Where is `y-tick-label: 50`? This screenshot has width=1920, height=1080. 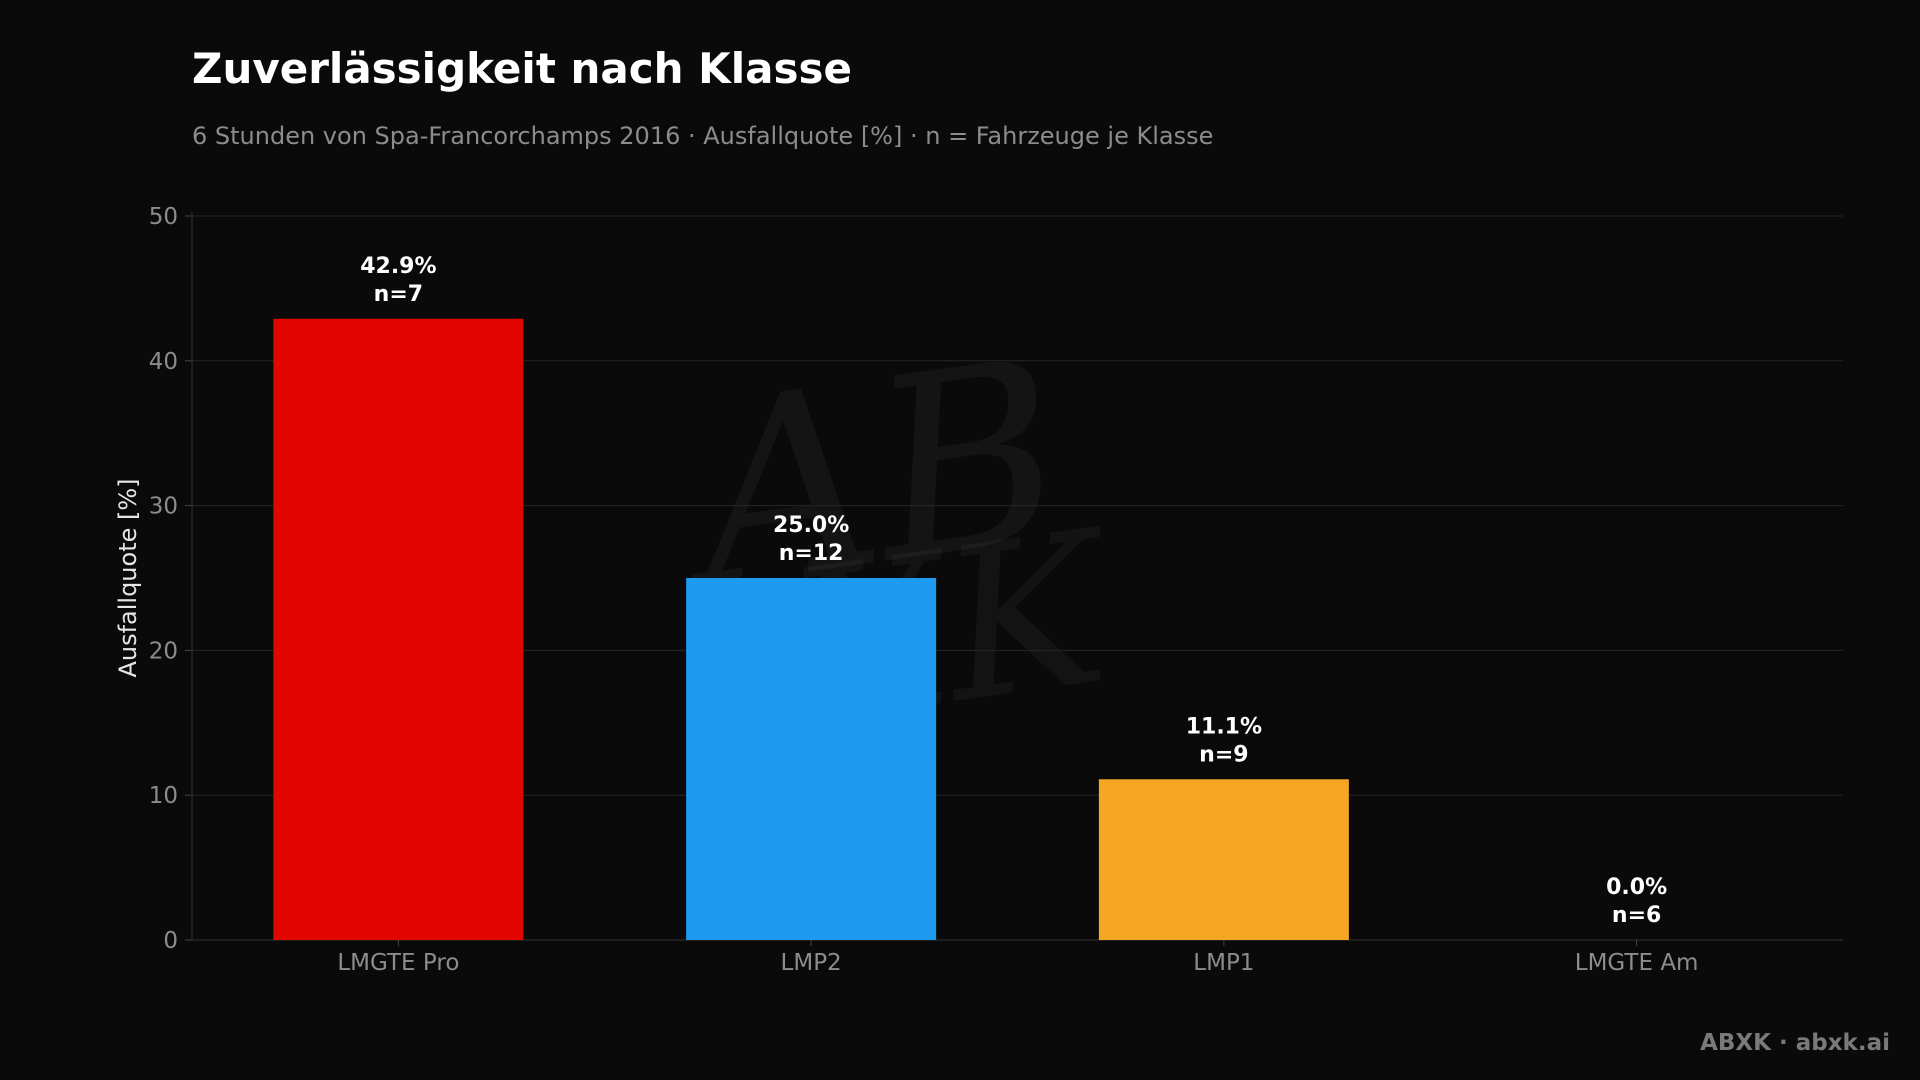 y-tick-label: 50 is located at coordinates (163, 217).